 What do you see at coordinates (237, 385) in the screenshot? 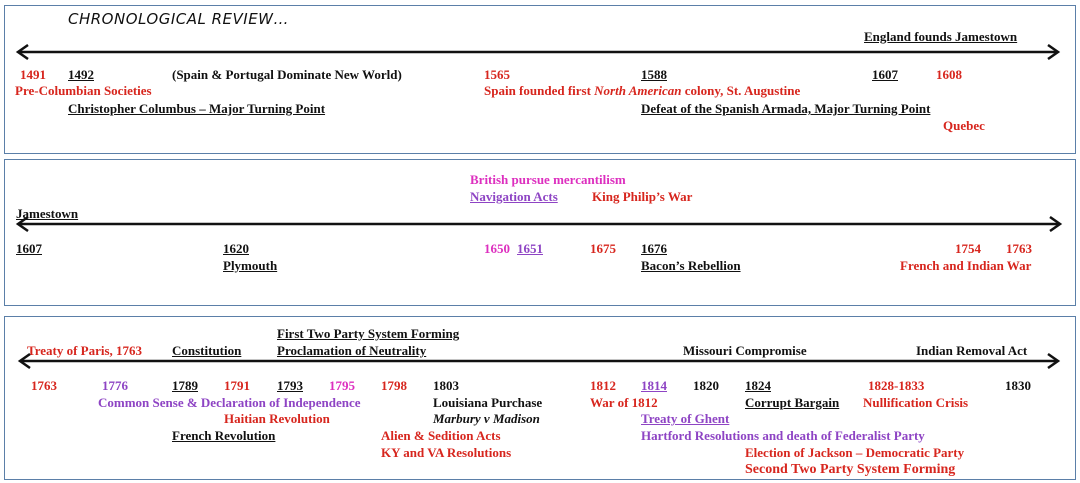
I see `year-1791: 1791` at bounding box center [237, 385].